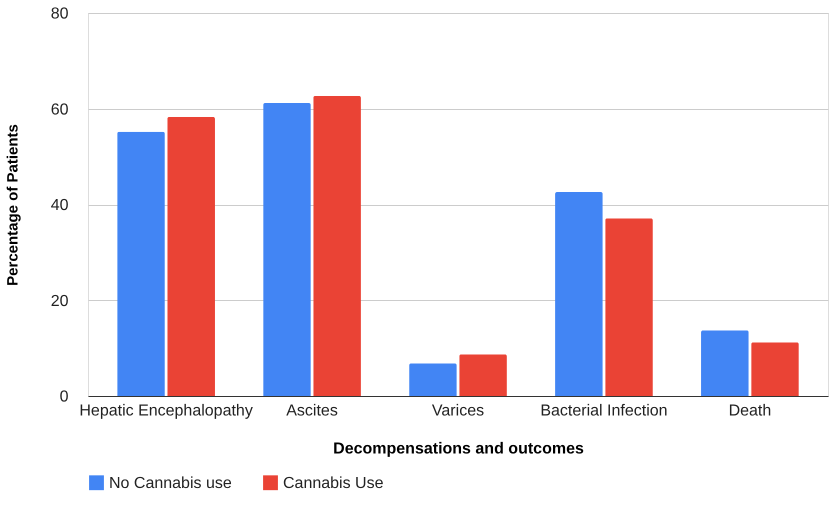 The image size is (835, 507). I want to click on x-tick-label: Bacterial Infection, so click(604, 411).